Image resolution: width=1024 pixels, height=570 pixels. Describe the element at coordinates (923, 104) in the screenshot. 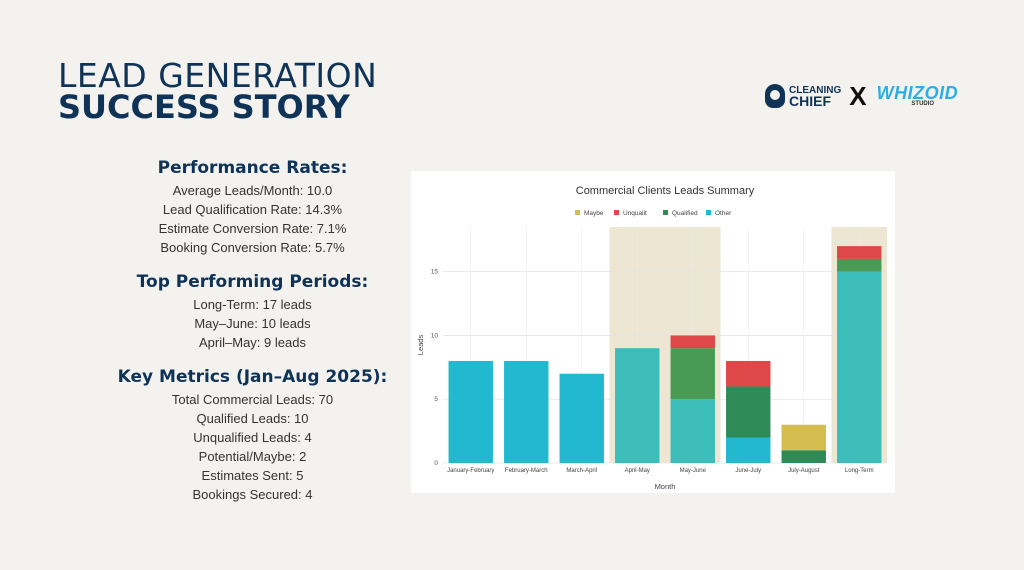

I see `whizoid-logo-bottom: STUDIO` at that location.